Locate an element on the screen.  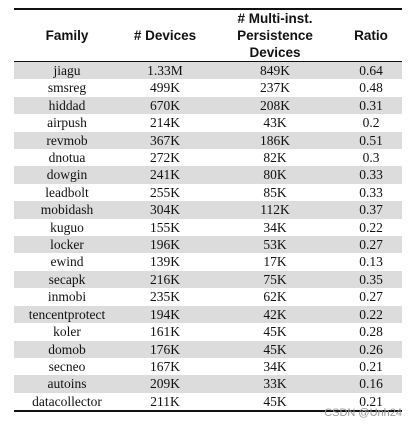
cell-family: ewind is located at coordinates (67, 262).